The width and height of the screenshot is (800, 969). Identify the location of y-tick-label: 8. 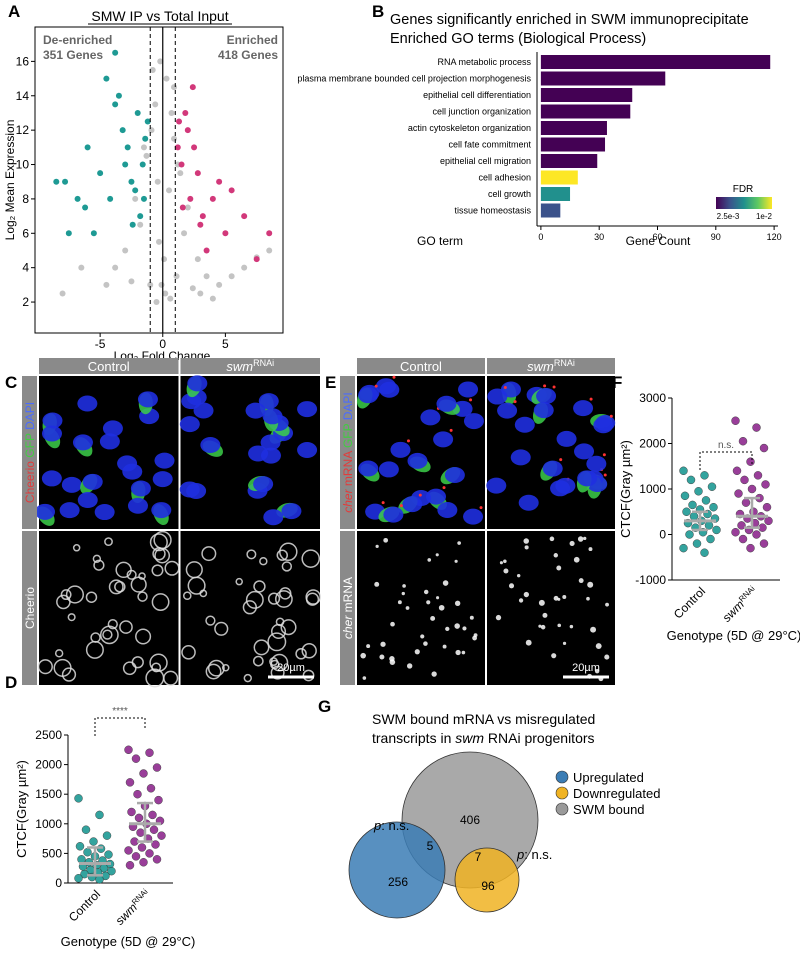
(25, 199).